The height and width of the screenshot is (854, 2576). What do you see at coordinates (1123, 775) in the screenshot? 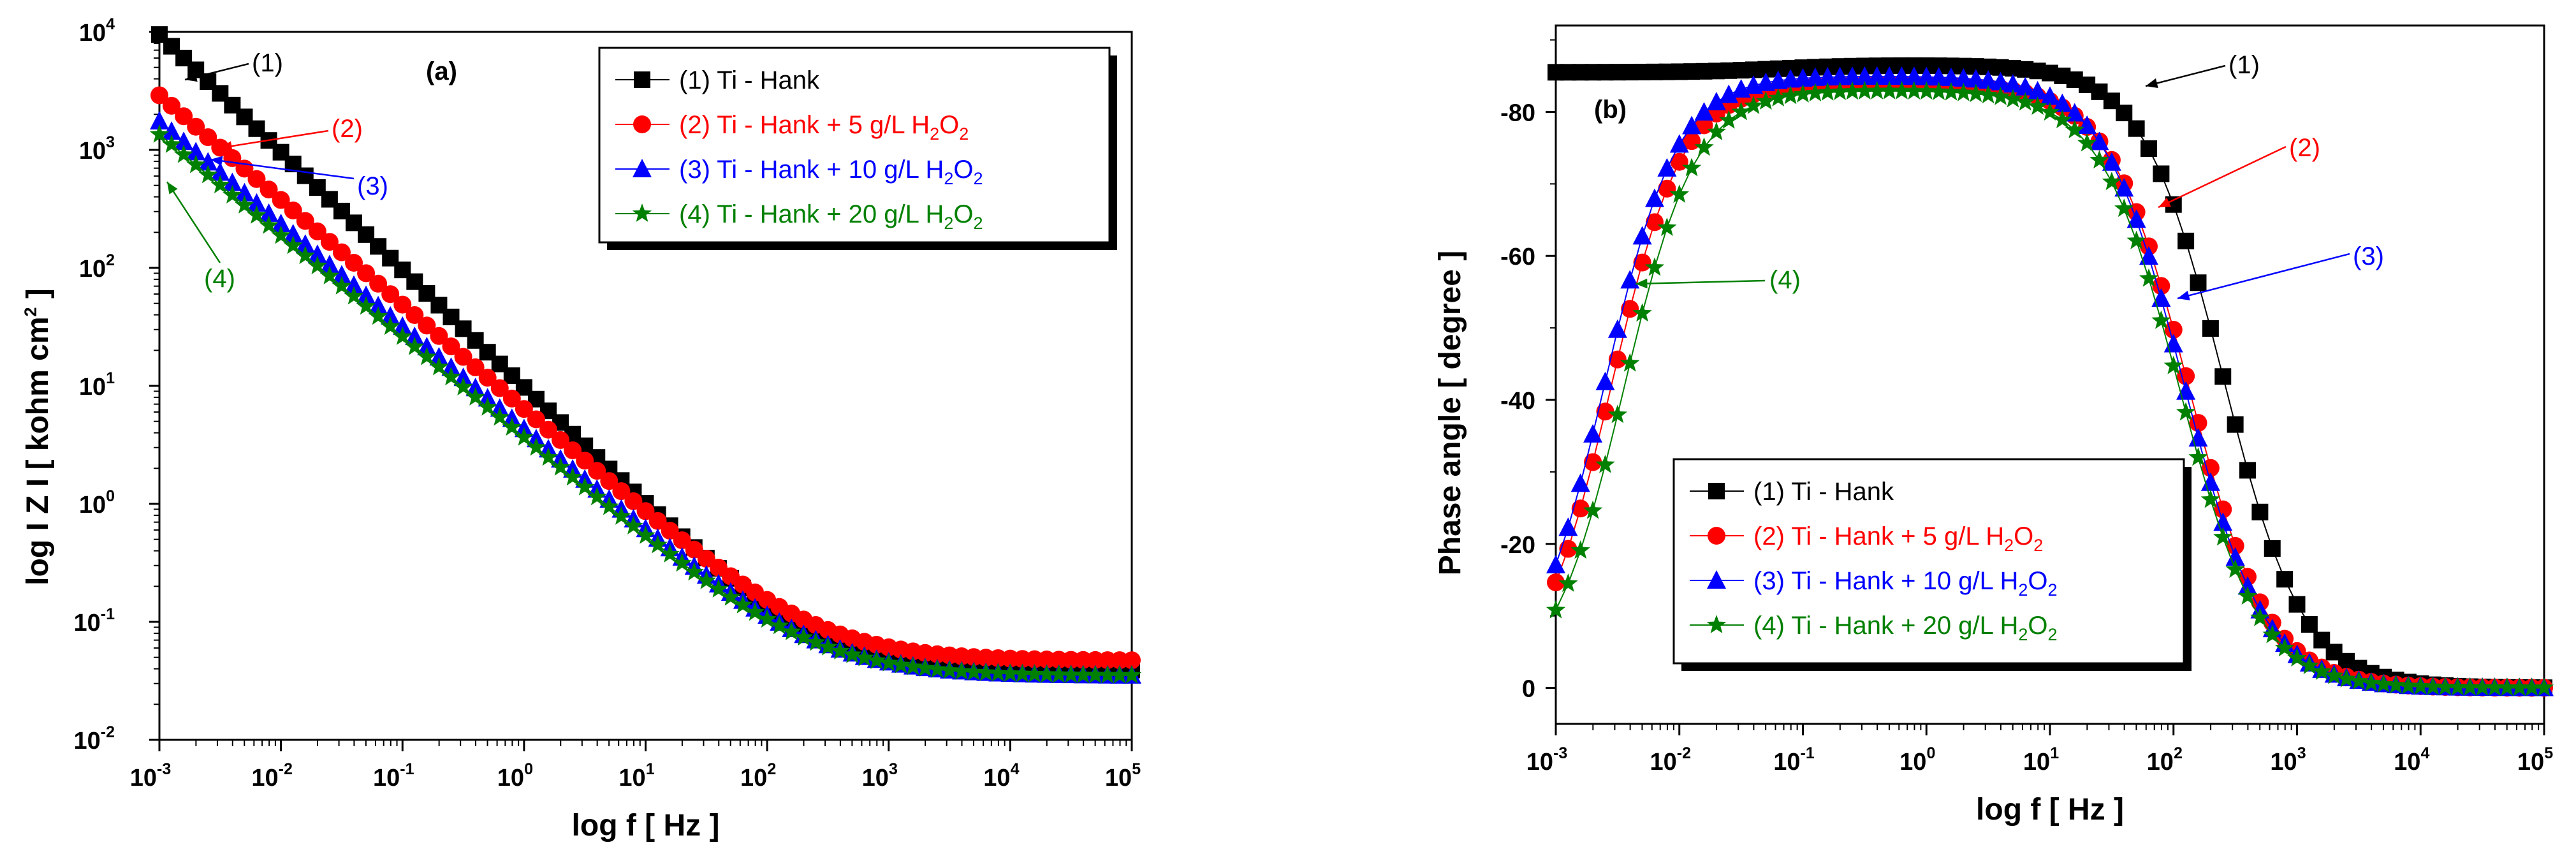
I see `x-tick-label: 10⁵` at bounding box center [1123, 775].